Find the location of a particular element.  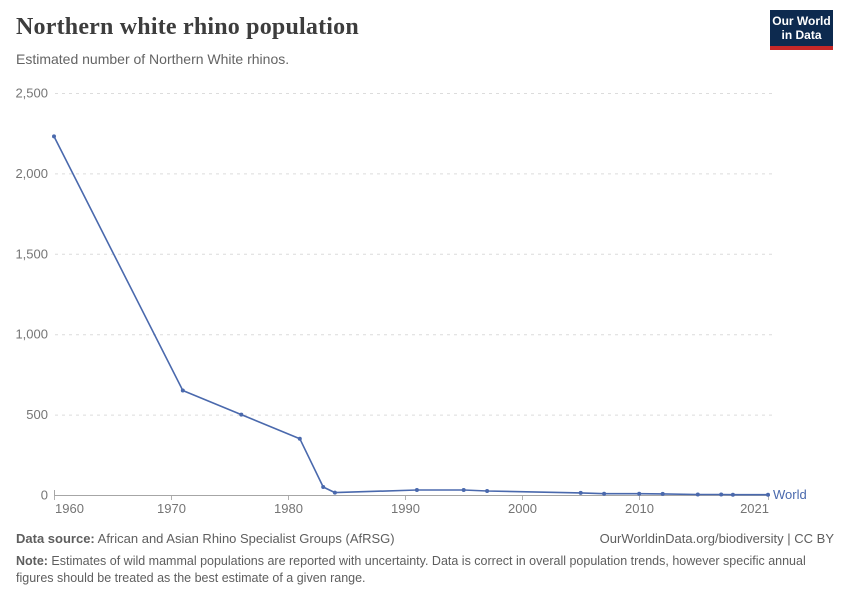

owid-logo-line1: Our World is located at coordinates (801, 20).